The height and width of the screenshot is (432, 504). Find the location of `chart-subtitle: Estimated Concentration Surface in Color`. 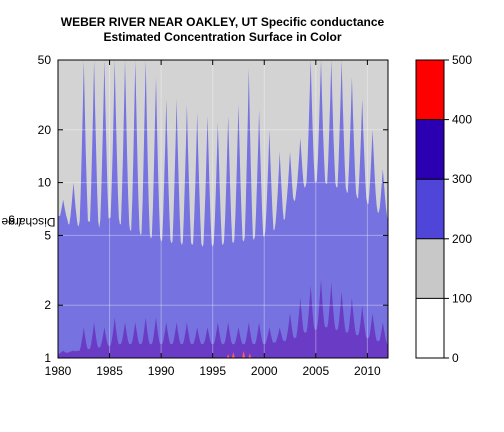

chart-subtitle: Estimated Concentration Surface in Color is located at coordinates (222, 37).